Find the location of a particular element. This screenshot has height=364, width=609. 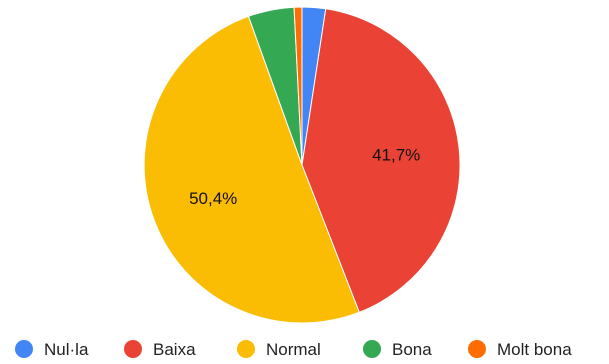

legend-swatch-nul-la is located at coordinates (24, 349).